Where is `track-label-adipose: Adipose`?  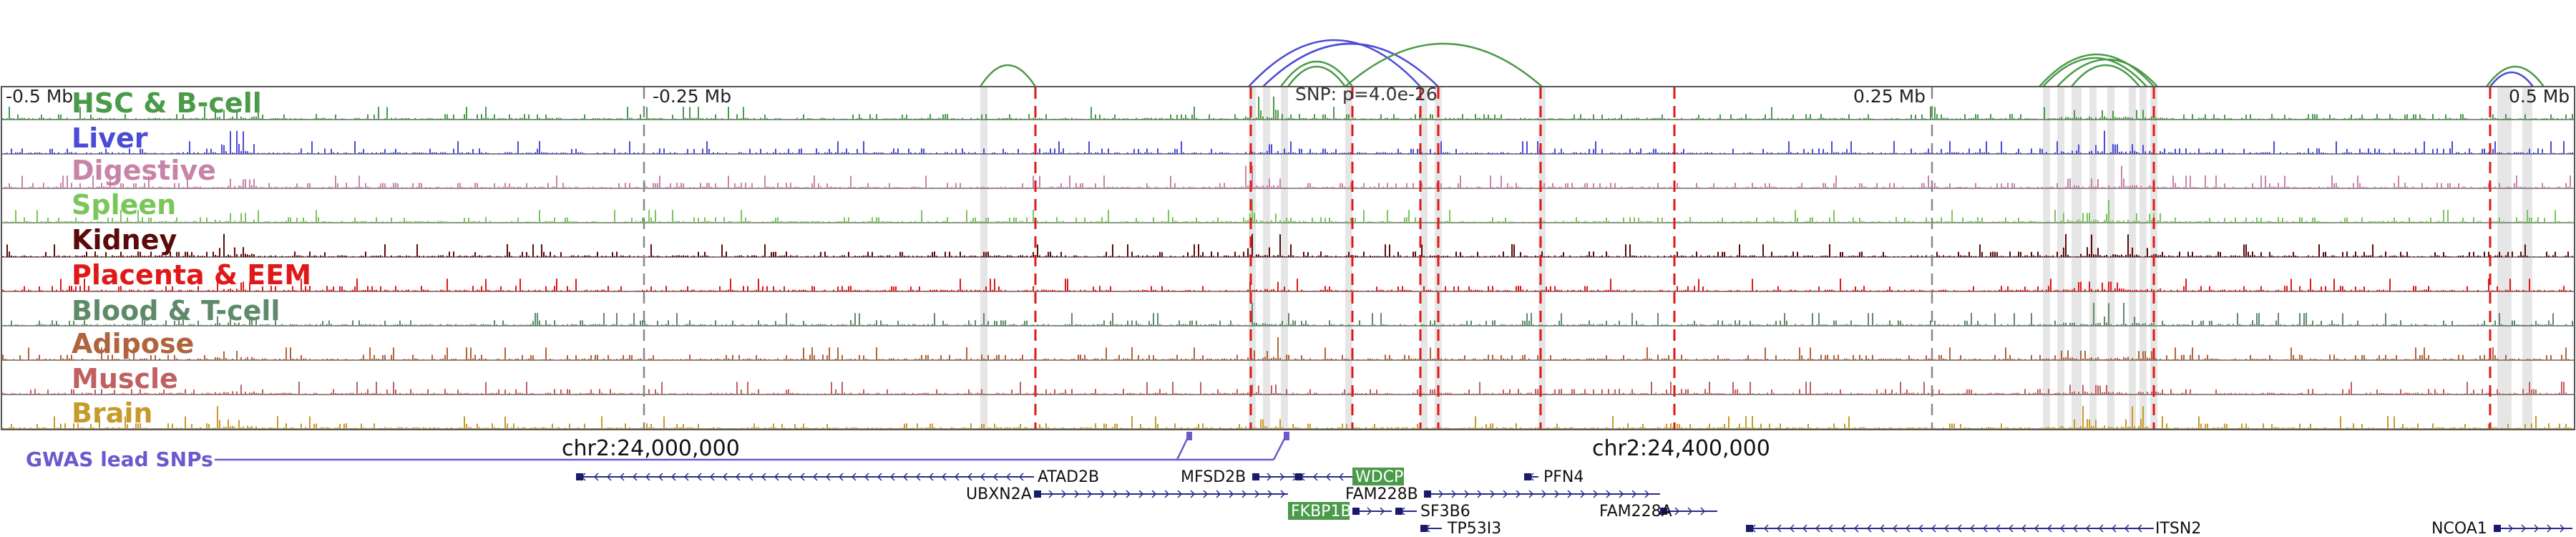
track-label-adipose: Adipose is located at coordinates (133, 343).